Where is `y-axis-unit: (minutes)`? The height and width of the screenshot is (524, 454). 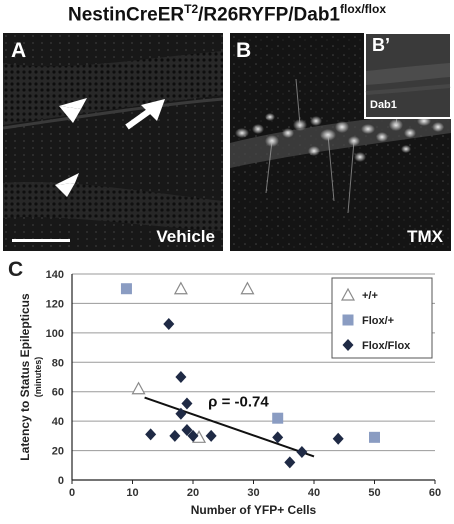
y-axis-unit: (minutes) is located at coordinates (38, 377).